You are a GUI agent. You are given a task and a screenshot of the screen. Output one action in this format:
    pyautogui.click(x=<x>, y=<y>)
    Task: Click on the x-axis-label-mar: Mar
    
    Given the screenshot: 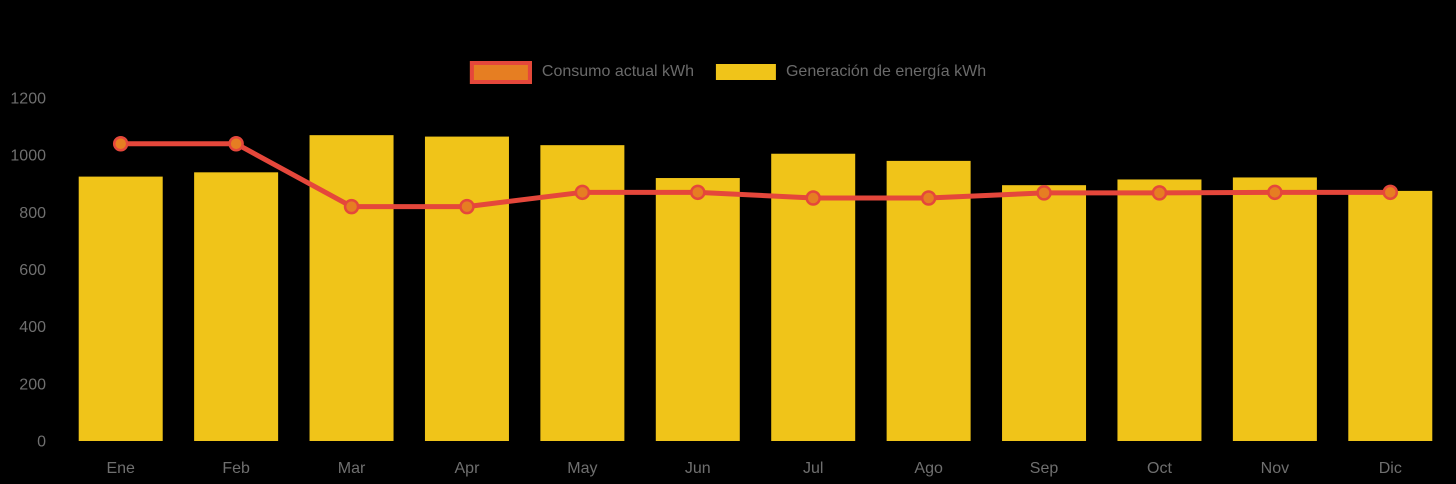 What is the action you would take?
    pyautogui.click(x=352, y=468)
    